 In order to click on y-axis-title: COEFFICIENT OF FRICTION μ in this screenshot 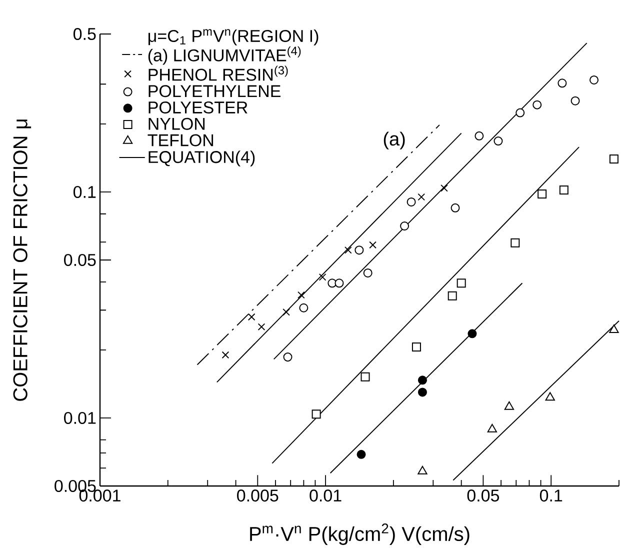, I will do `click(22, 260)`.